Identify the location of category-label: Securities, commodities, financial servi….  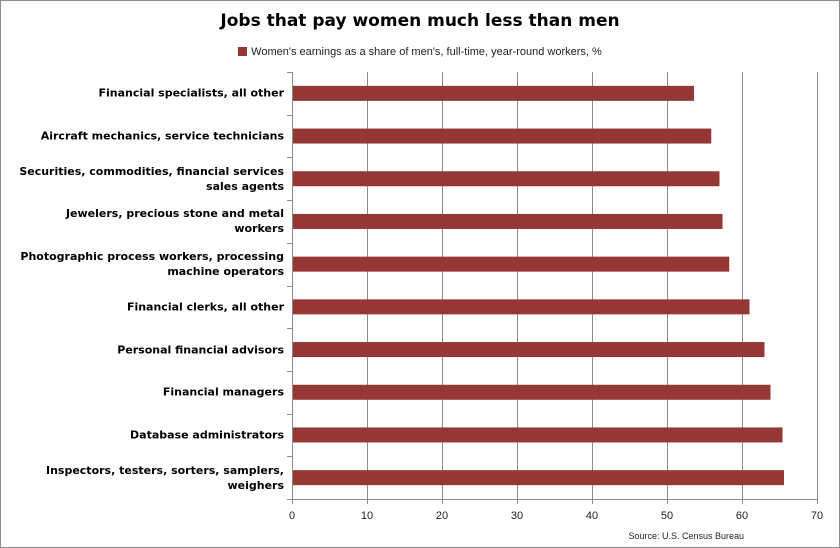
(151, 178).